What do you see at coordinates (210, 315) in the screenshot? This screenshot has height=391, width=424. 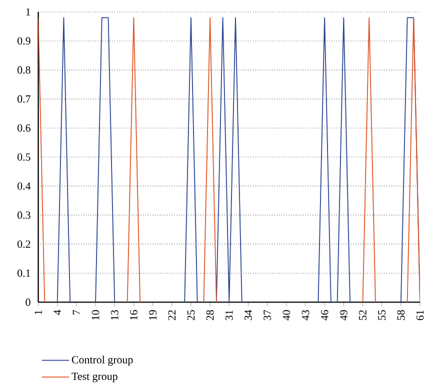 I see `x-tick-label: 28` at bounding box center [210, 315].